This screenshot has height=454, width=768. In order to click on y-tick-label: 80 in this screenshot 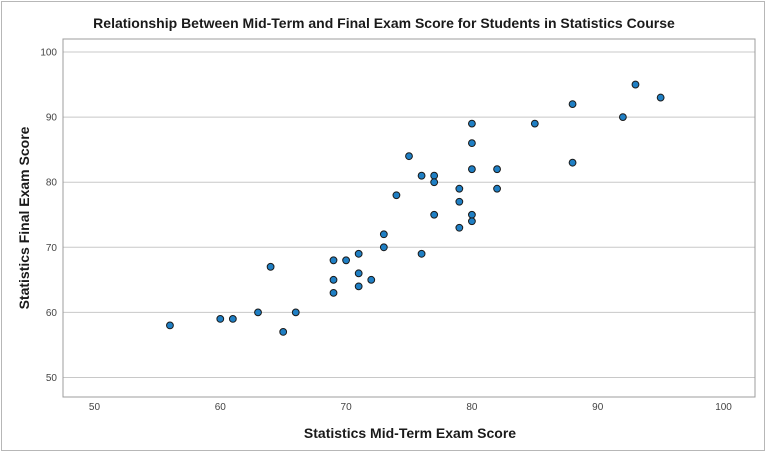, I will do `click(52, 183)`.